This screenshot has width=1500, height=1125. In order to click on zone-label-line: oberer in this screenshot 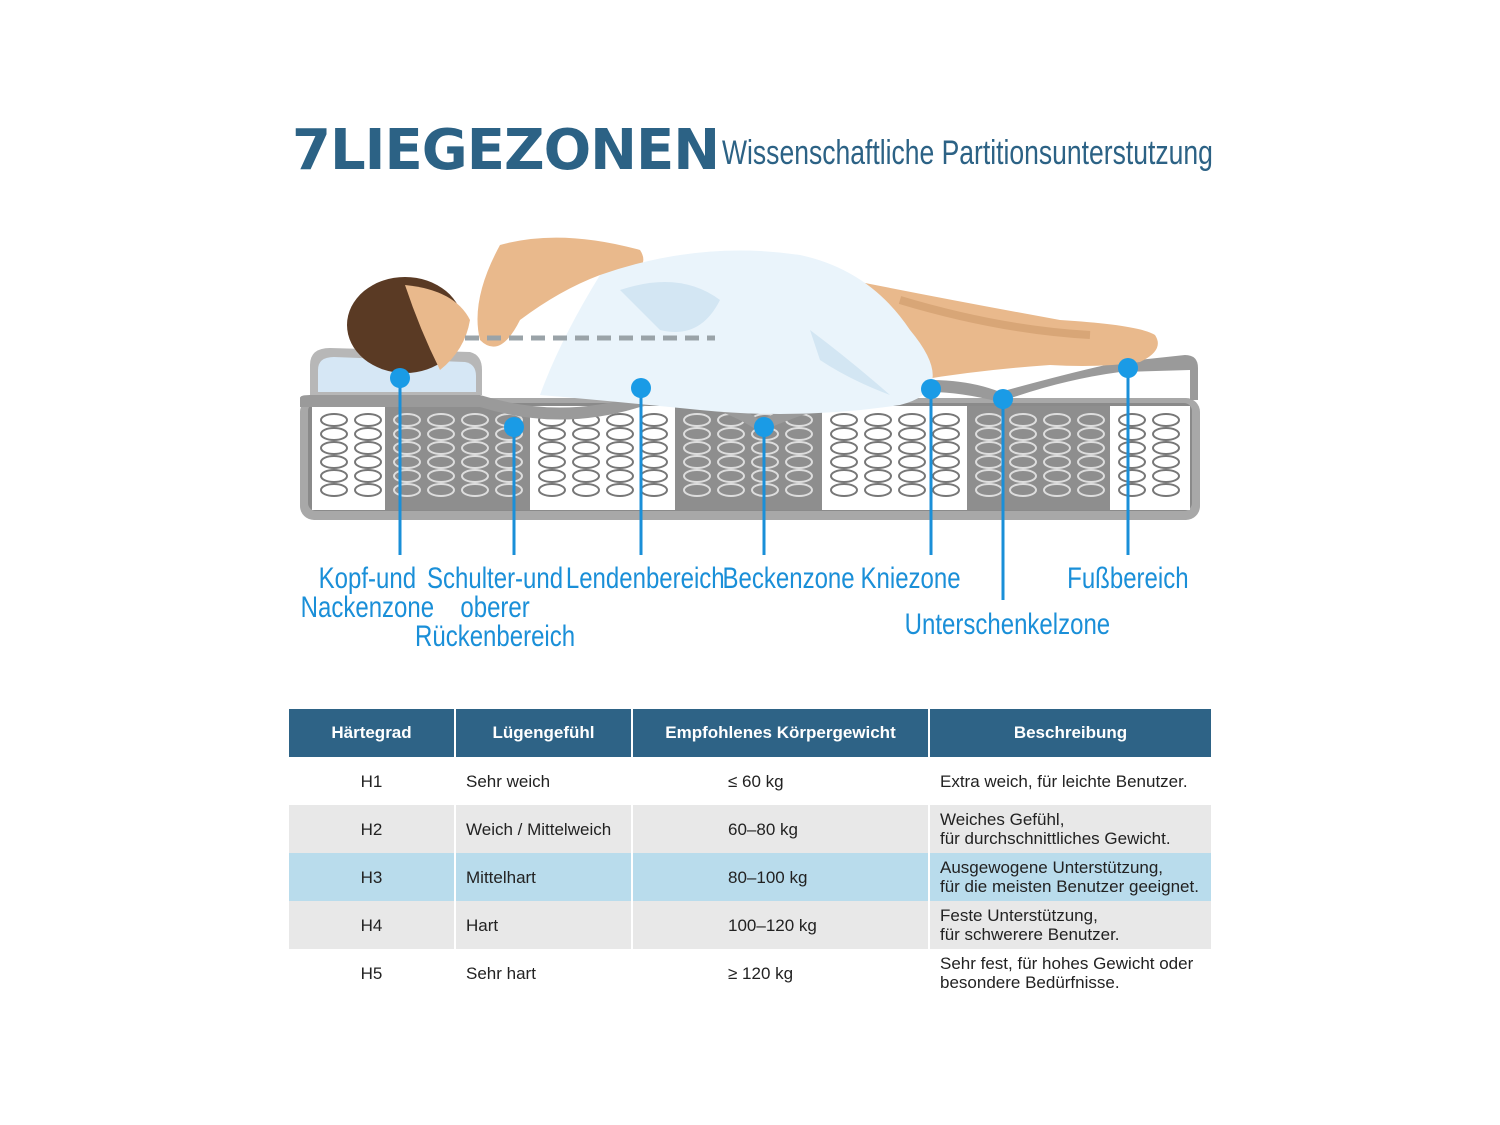, I will do `click(495, 607)`.